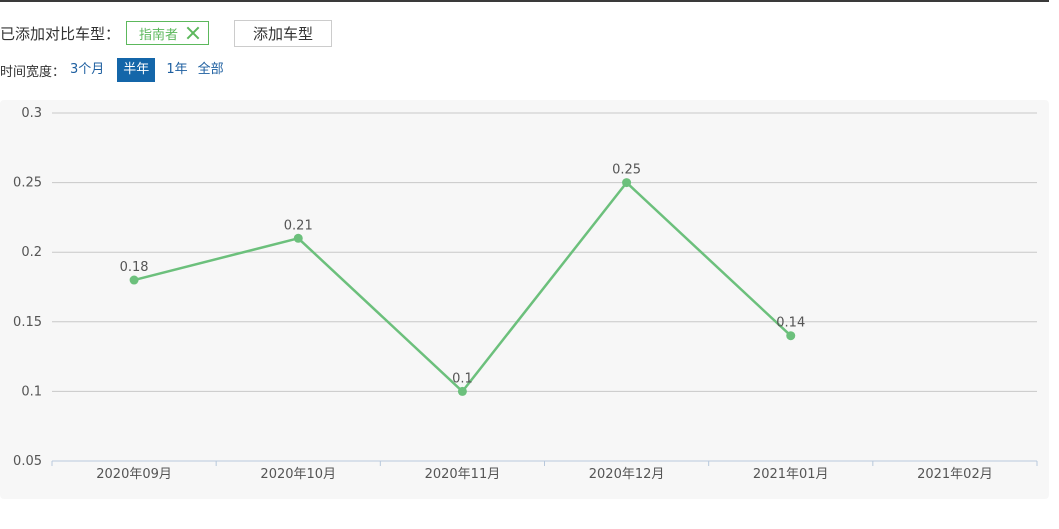 This screenshot has width=1059, height=529. Describe the element at coordinates (790, 323) in the screenshot. I see `data-label: 0.14` at that location.